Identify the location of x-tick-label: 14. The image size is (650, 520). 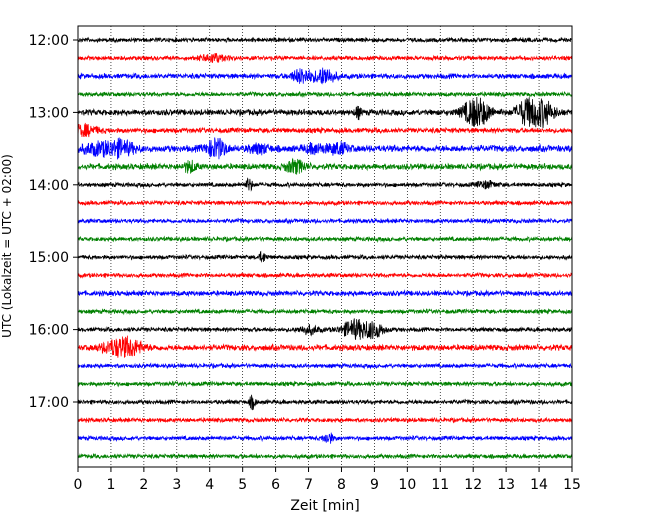
(539, 485).